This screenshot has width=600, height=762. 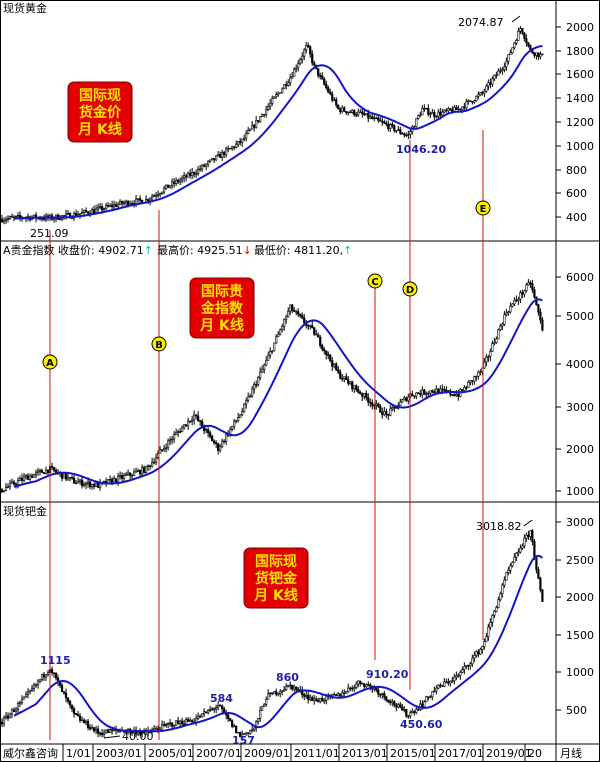 I want to click on axis-tick-label: 5000, so click(x=580, y=316).